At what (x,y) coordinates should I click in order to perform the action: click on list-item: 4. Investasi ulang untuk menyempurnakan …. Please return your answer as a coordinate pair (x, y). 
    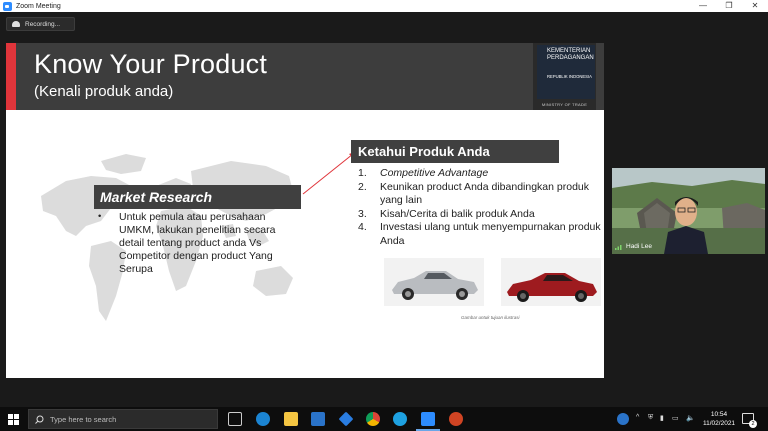
    Looking at the image, I should click on (480, 234).